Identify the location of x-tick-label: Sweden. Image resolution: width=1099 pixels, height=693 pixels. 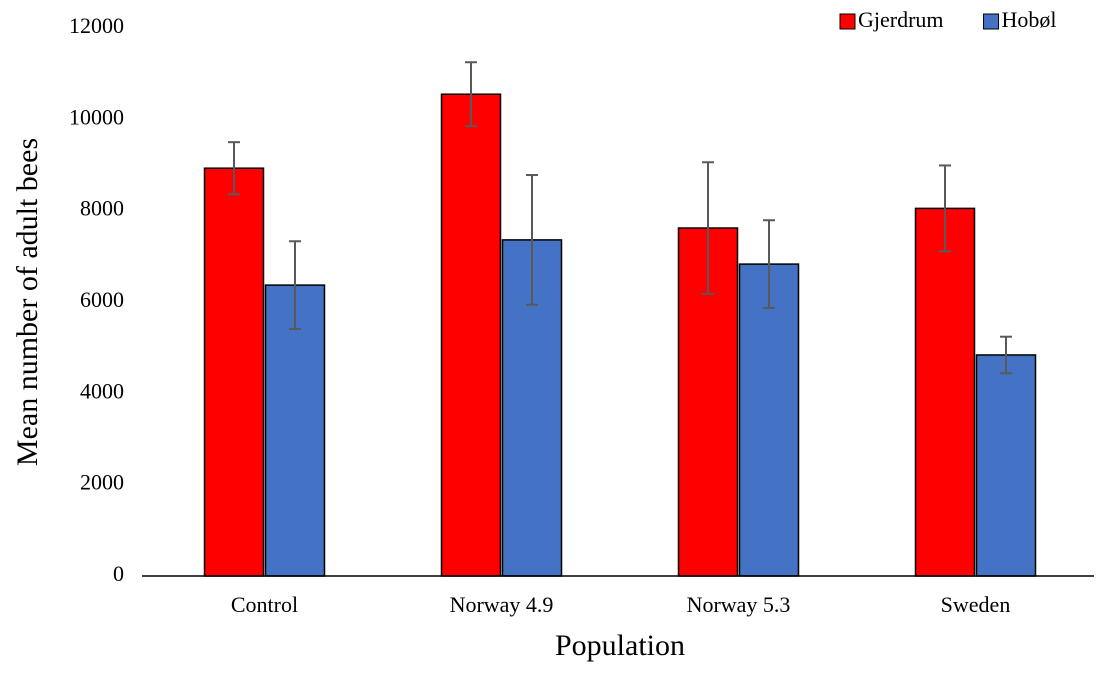
(976, 604).